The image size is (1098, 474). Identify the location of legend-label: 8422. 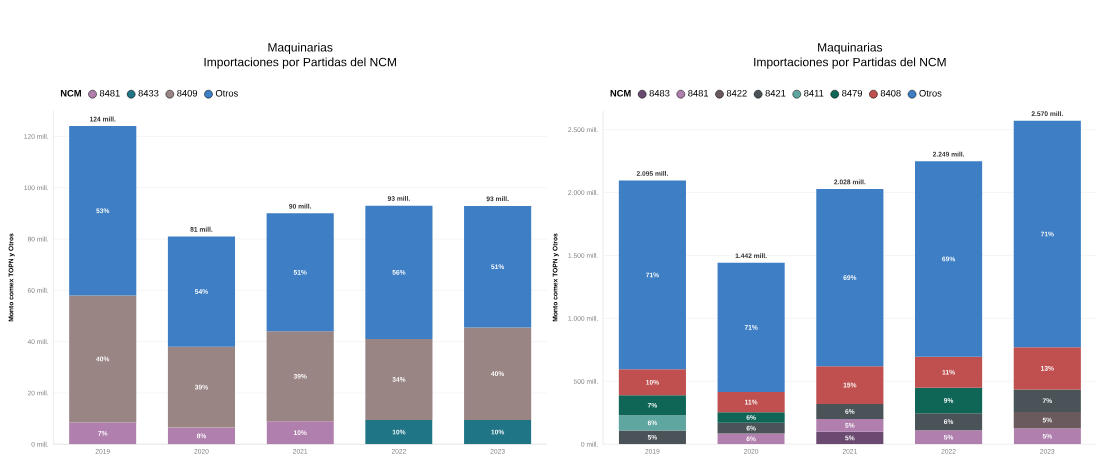
(736, 93).